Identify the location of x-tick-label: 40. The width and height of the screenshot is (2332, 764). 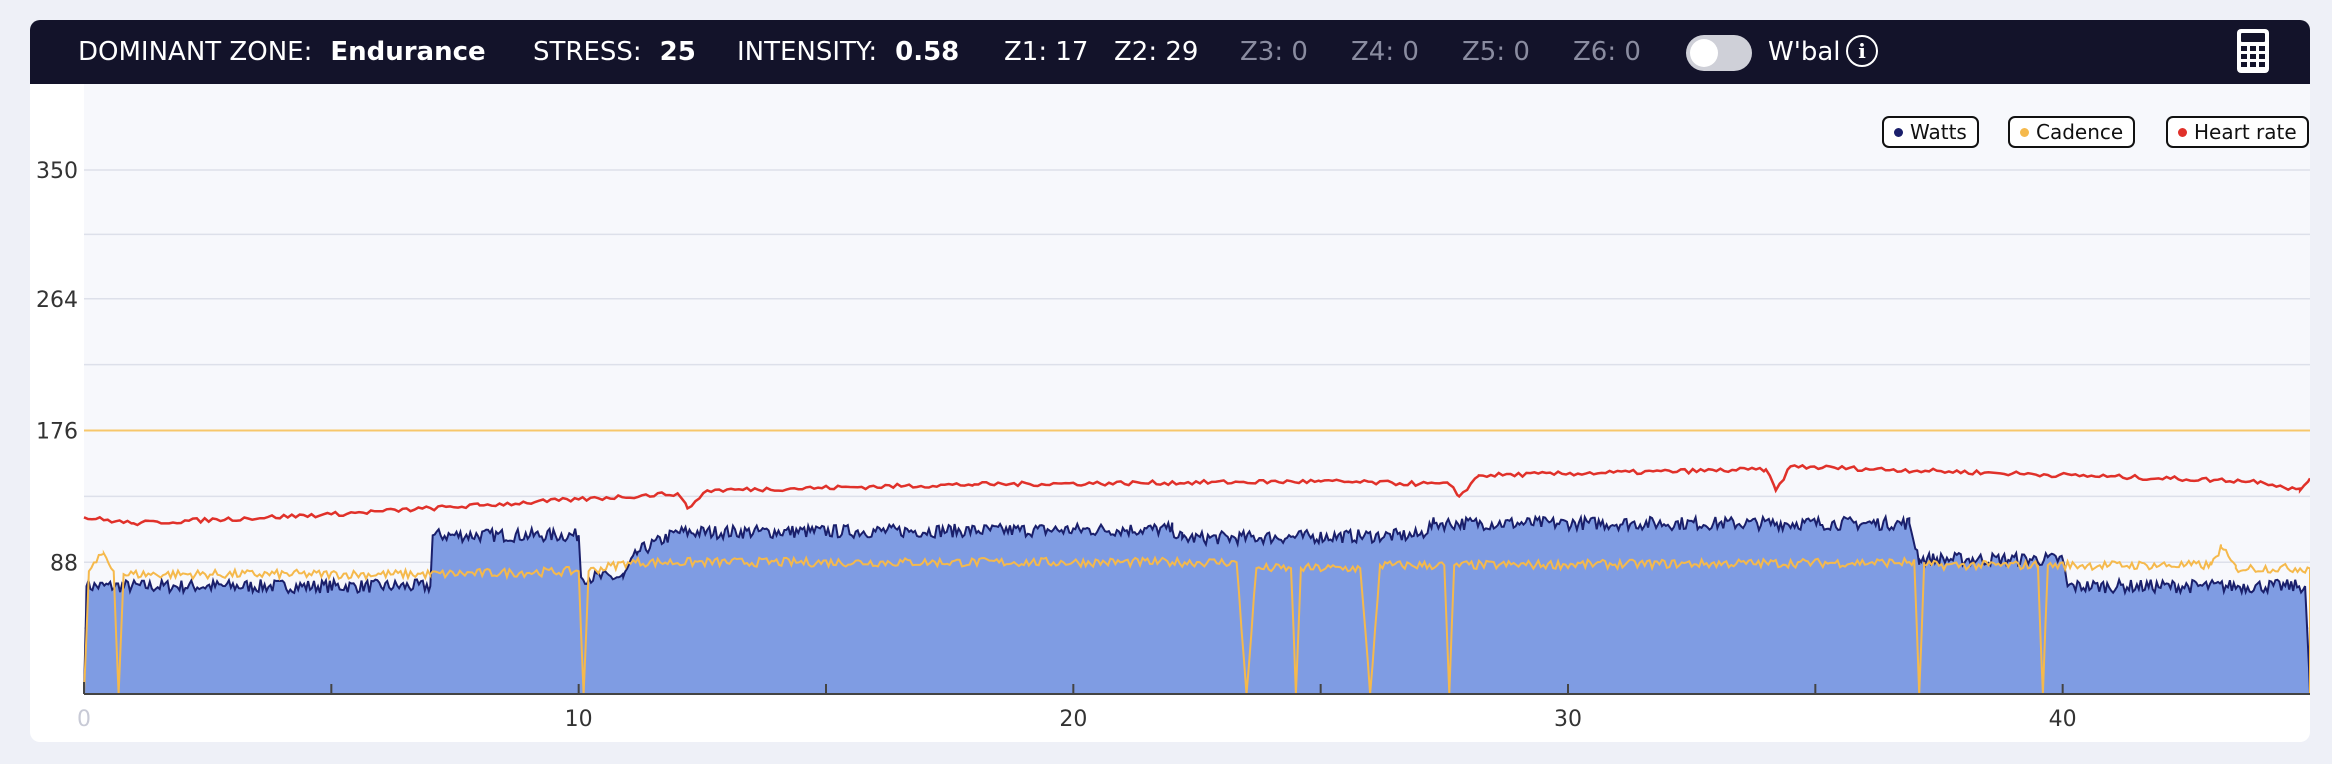
(2063, 719).